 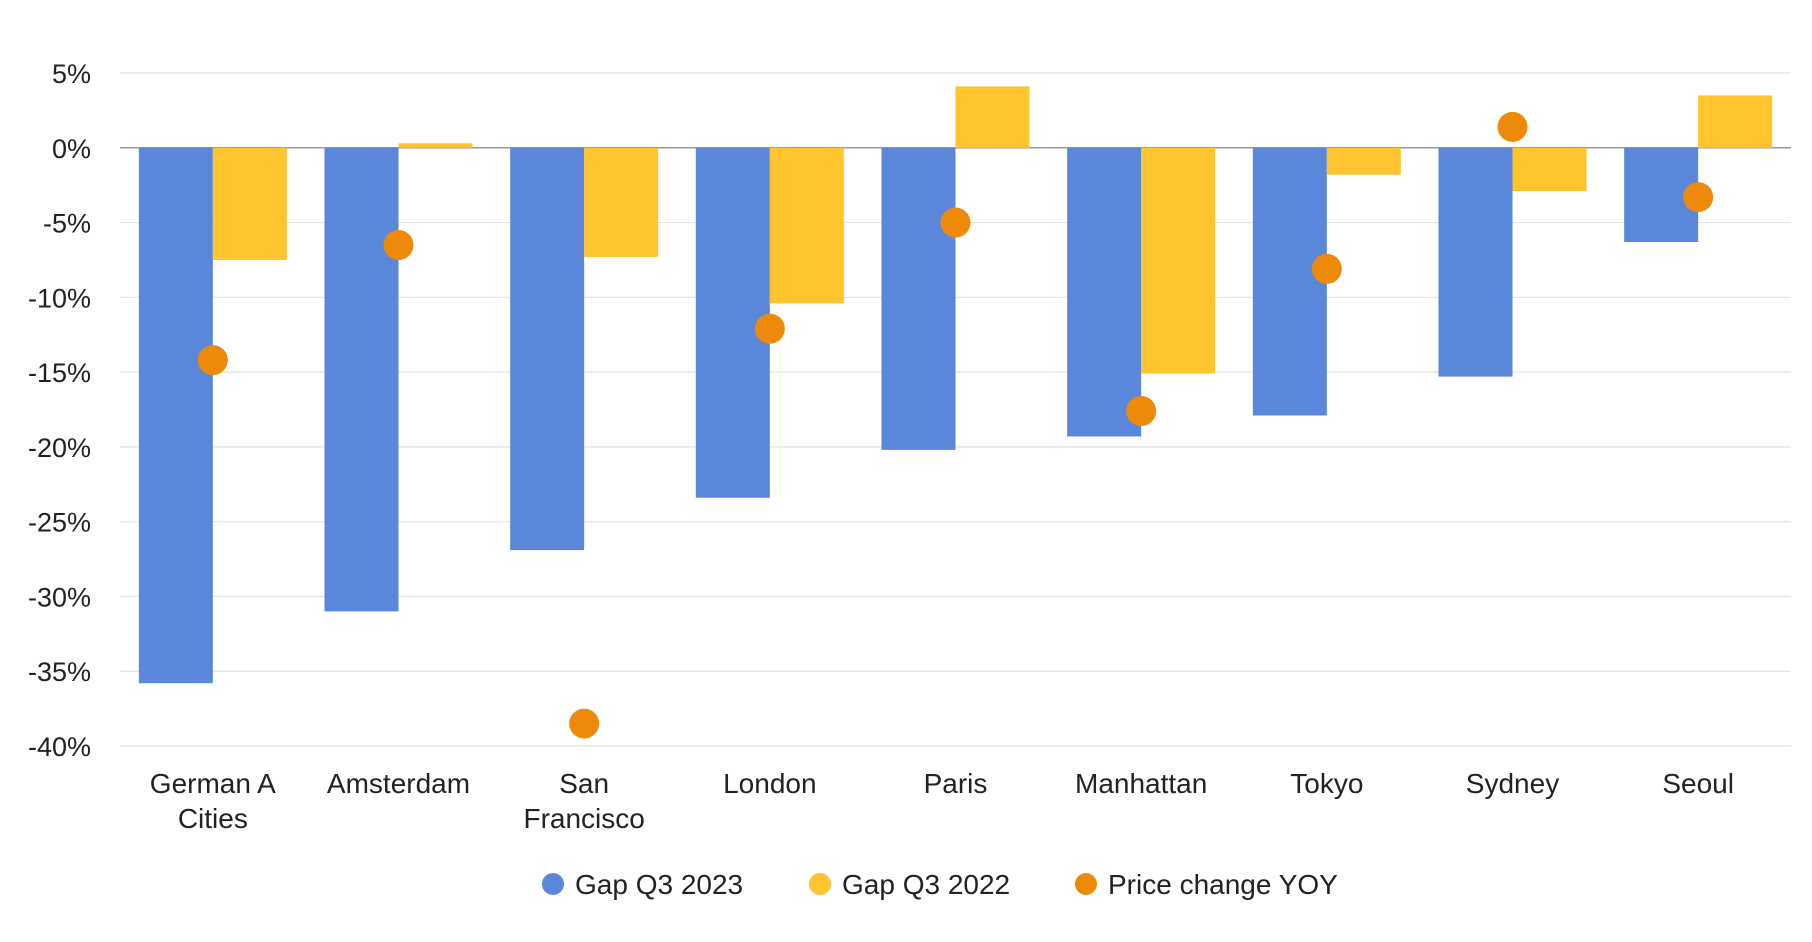 What do you see at coordinates (71, 74) in the screenshot?
I see `y-tick-label: 5%` at bounding box center [71, 74].